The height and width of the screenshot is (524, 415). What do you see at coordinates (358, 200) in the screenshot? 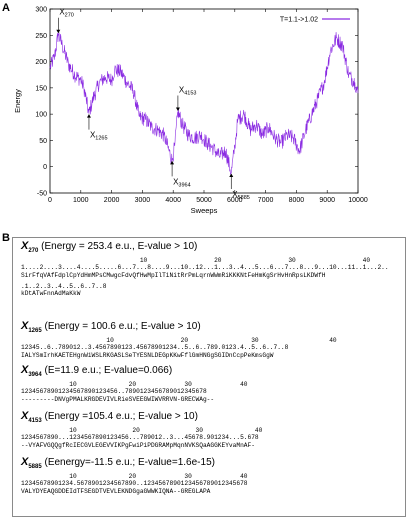
I see `x-tick-label: 10000` at bounding box center [358, 200].